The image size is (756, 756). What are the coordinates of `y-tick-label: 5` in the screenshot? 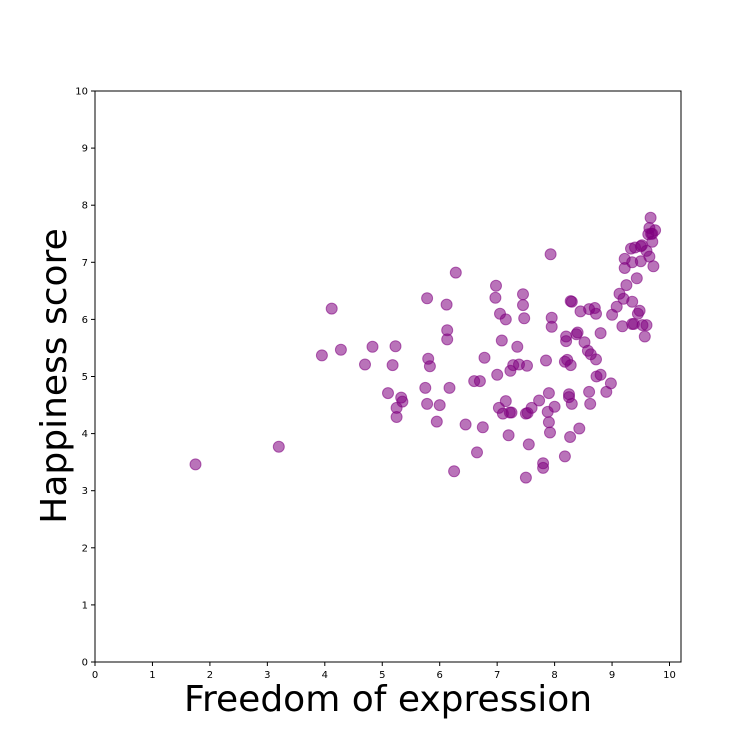 It's located at (85, 377).